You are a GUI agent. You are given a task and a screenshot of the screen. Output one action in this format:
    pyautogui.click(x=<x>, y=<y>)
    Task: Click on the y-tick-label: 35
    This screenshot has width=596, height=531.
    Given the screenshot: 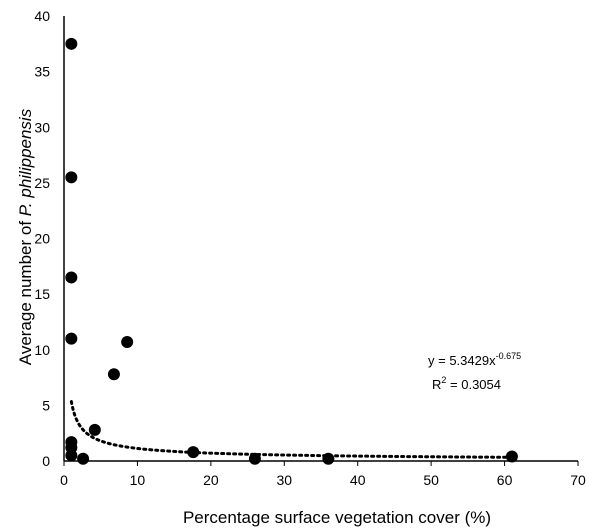 What is the action you would take?
    pyautogui.click(x=42, y=72)
    